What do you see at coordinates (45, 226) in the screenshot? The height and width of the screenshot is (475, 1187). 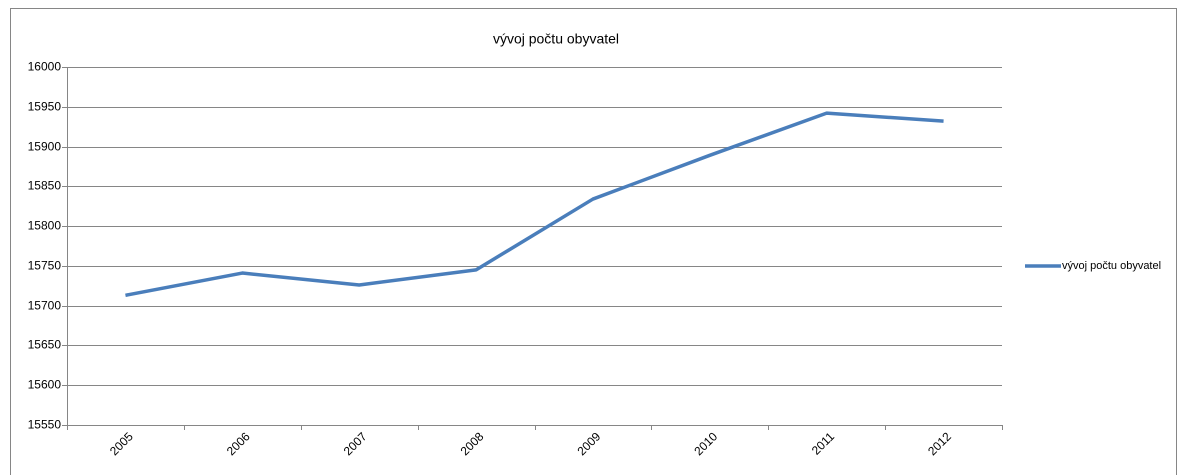 I see `y-tick-label: 15800` at bounding box center [45, 226].